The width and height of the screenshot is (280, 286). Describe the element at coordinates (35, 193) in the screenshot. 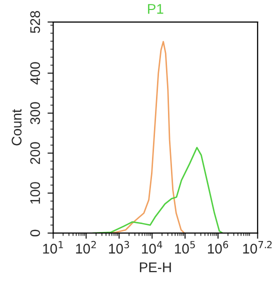

I see `y-tick-label: 100` at that location.